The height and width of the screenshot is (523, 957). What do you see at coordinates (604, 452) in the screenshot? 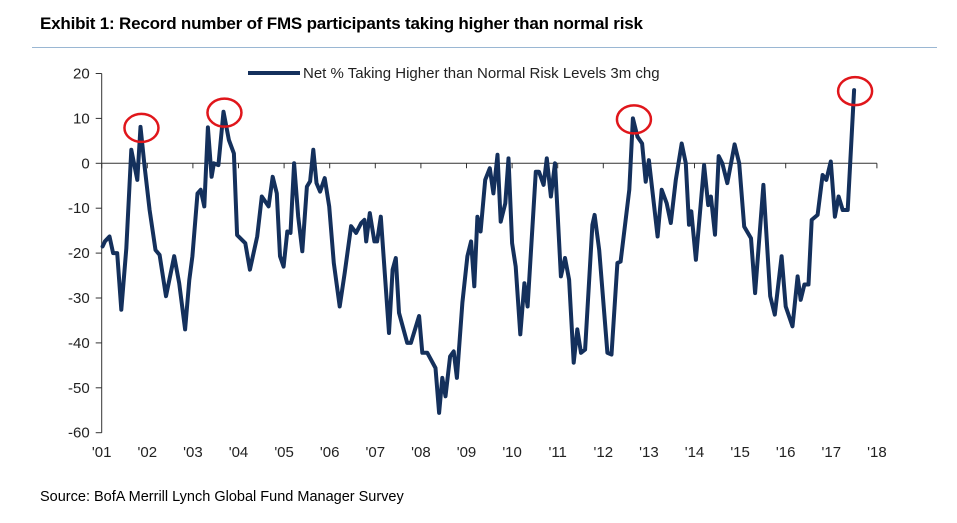
I see `x-tick-label: '12` at bounding box center [604, 452].